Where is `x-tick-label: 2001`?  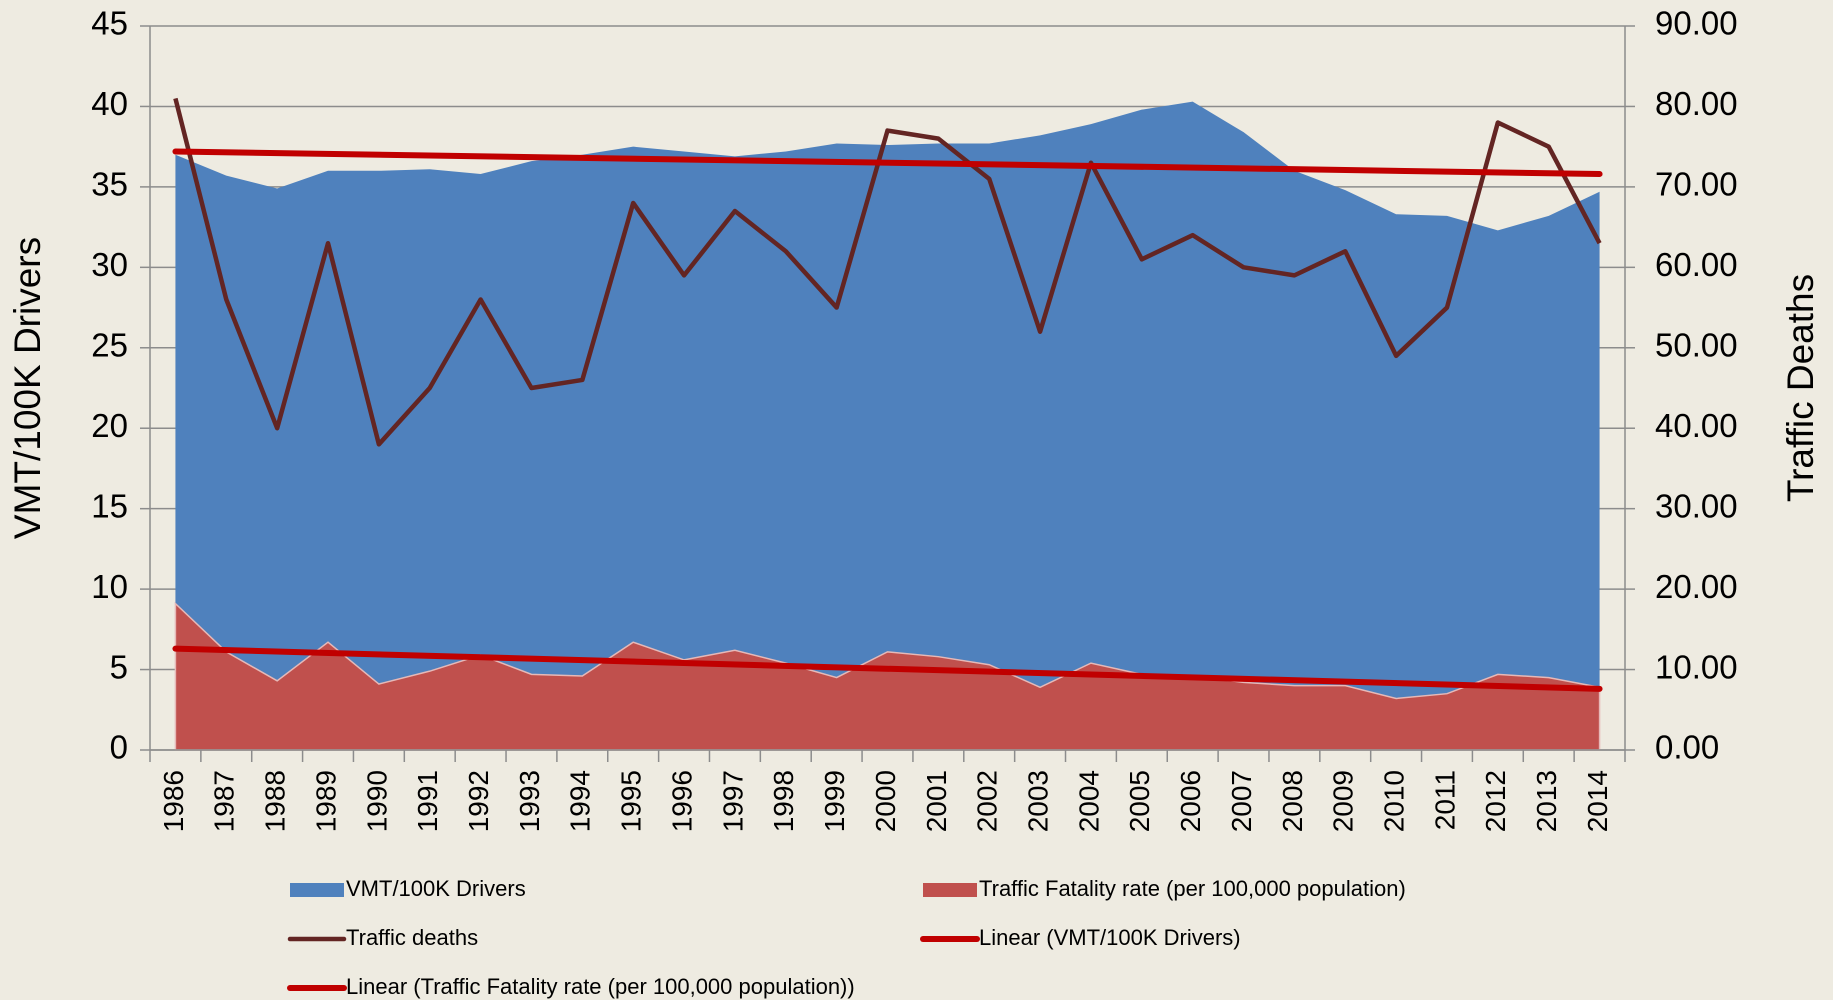
x-tick-label: 2001 is located at coordinates (936, 801).